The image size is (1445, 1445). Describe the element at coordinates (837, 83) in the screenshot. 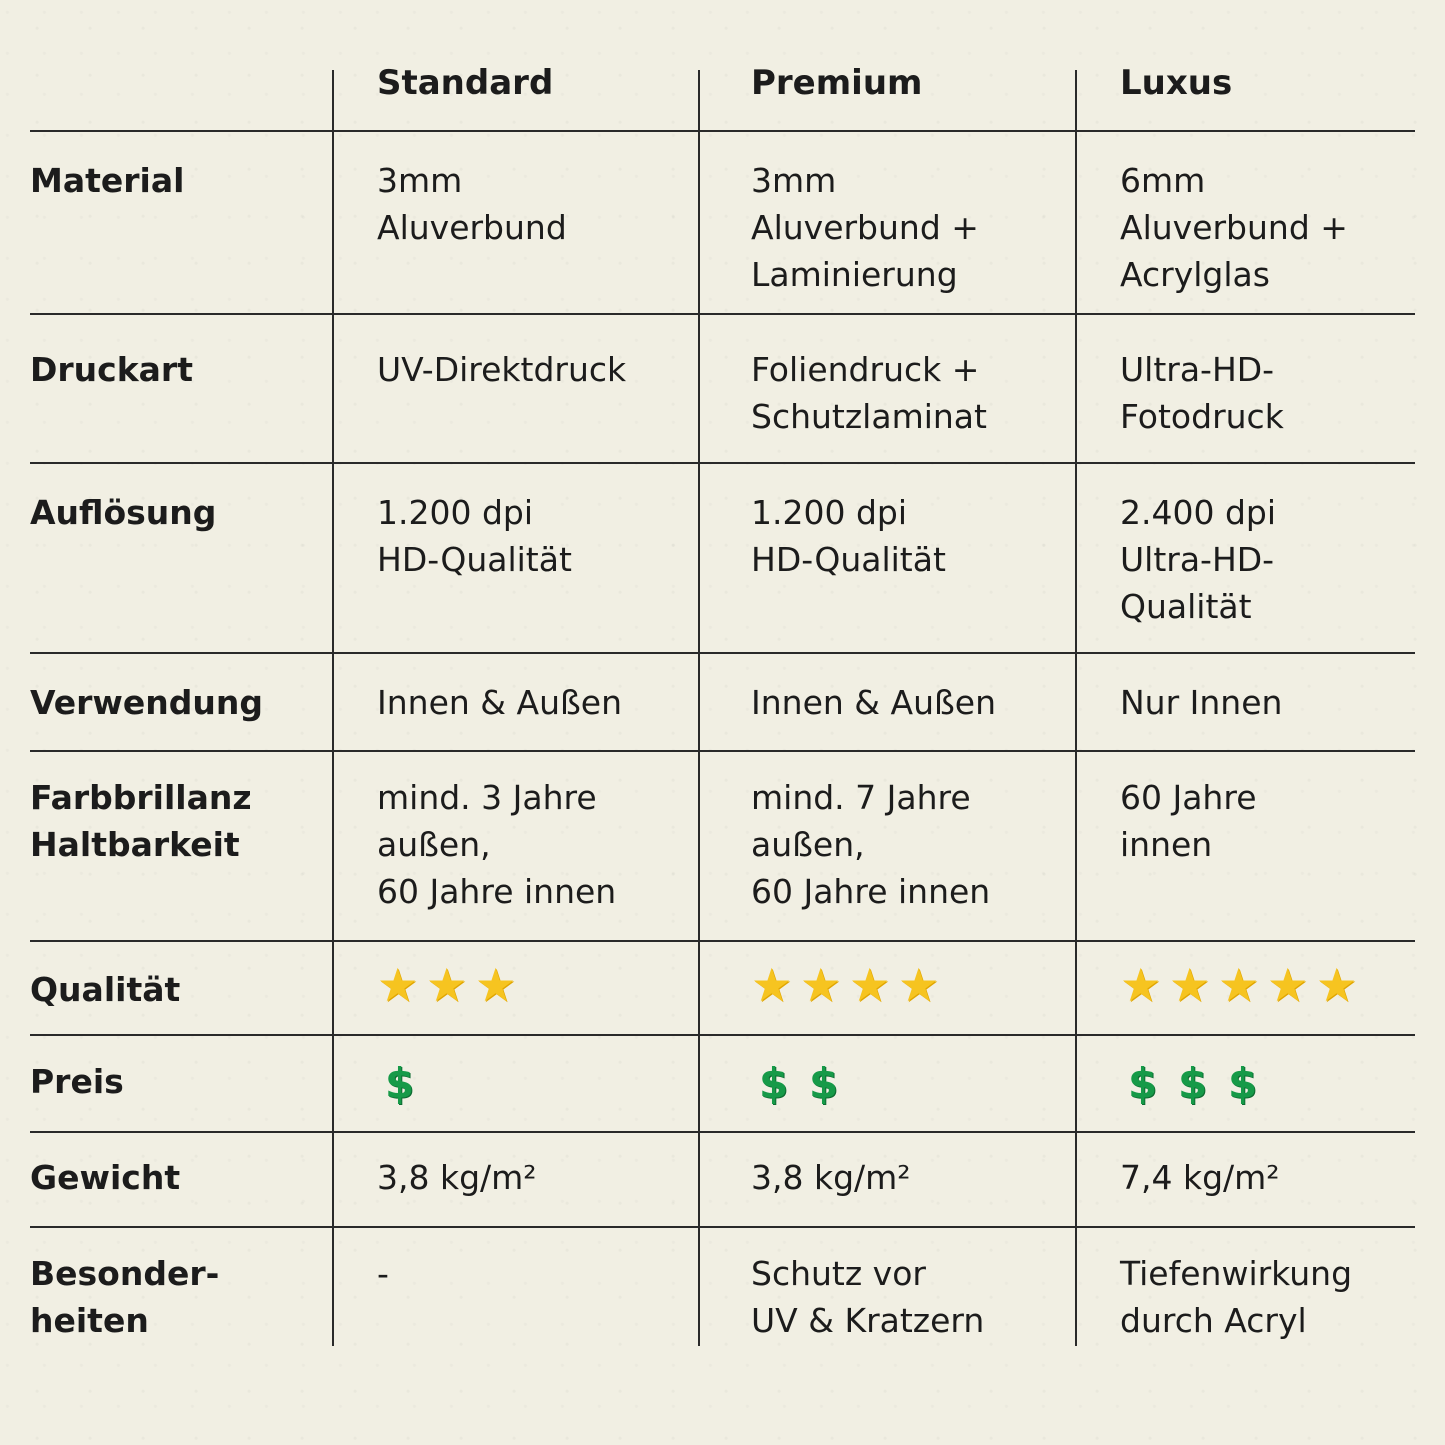

I see `column-header-premium: Premium` at that location.